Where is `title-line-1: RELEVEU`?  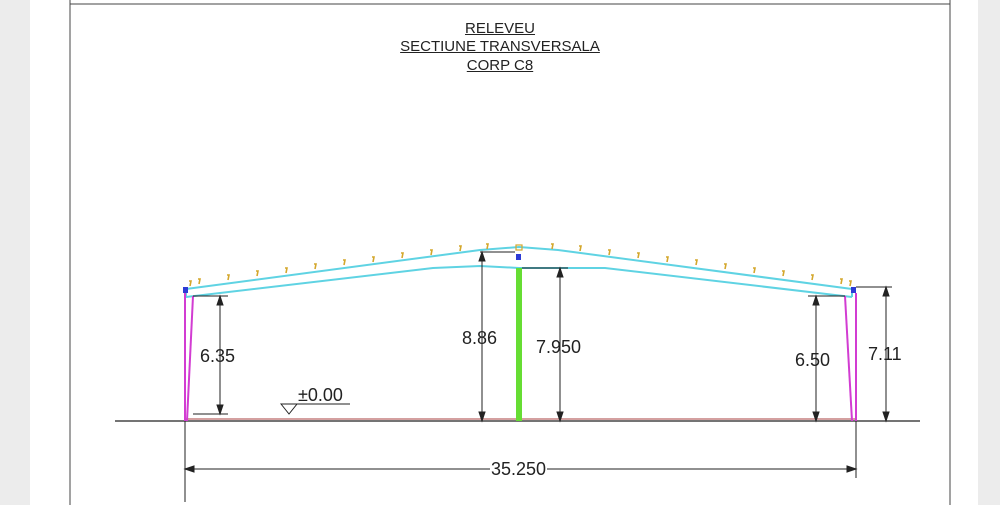 title-line-1: RELEVEU is located at coordinates (500, 28).